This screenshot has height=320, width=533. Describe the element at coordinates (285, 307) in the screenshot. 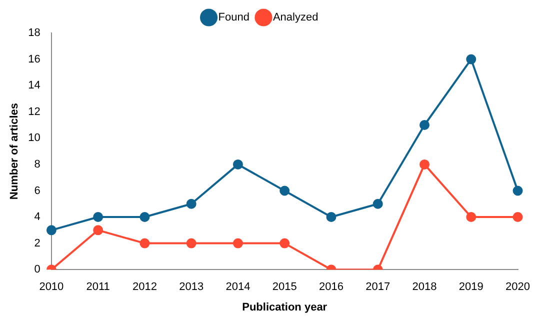

I see `x-axis-title: Publication year` at that location.